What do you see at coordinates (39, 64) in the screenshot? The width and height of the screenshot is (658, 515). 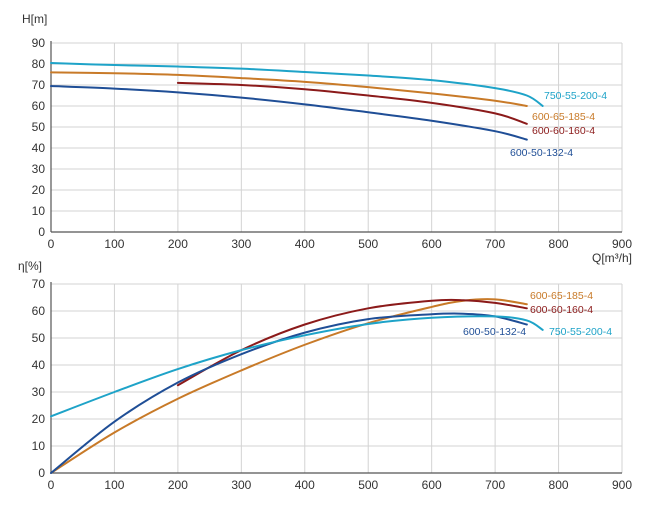 I see `y-tick-label: 80` at bounding box center [39, 64].